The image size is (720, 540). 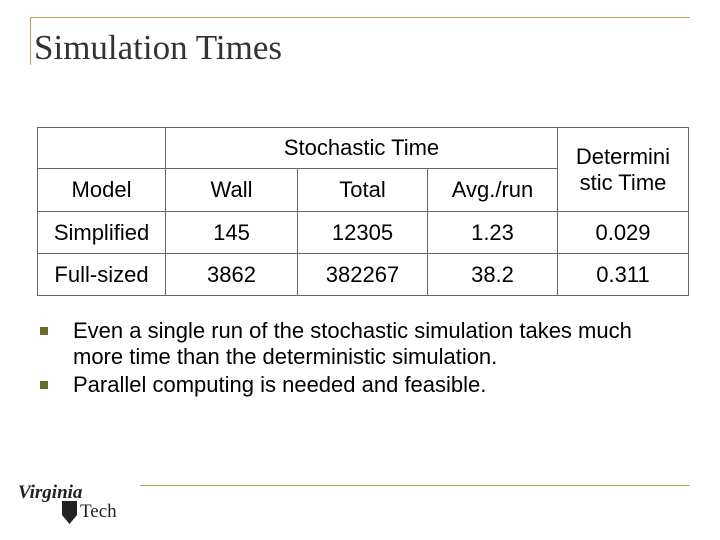 What do you see at coordinates (415, 485) in the screenshot?
I see `frame-bottom-rule` at bounding box center [415, 485].